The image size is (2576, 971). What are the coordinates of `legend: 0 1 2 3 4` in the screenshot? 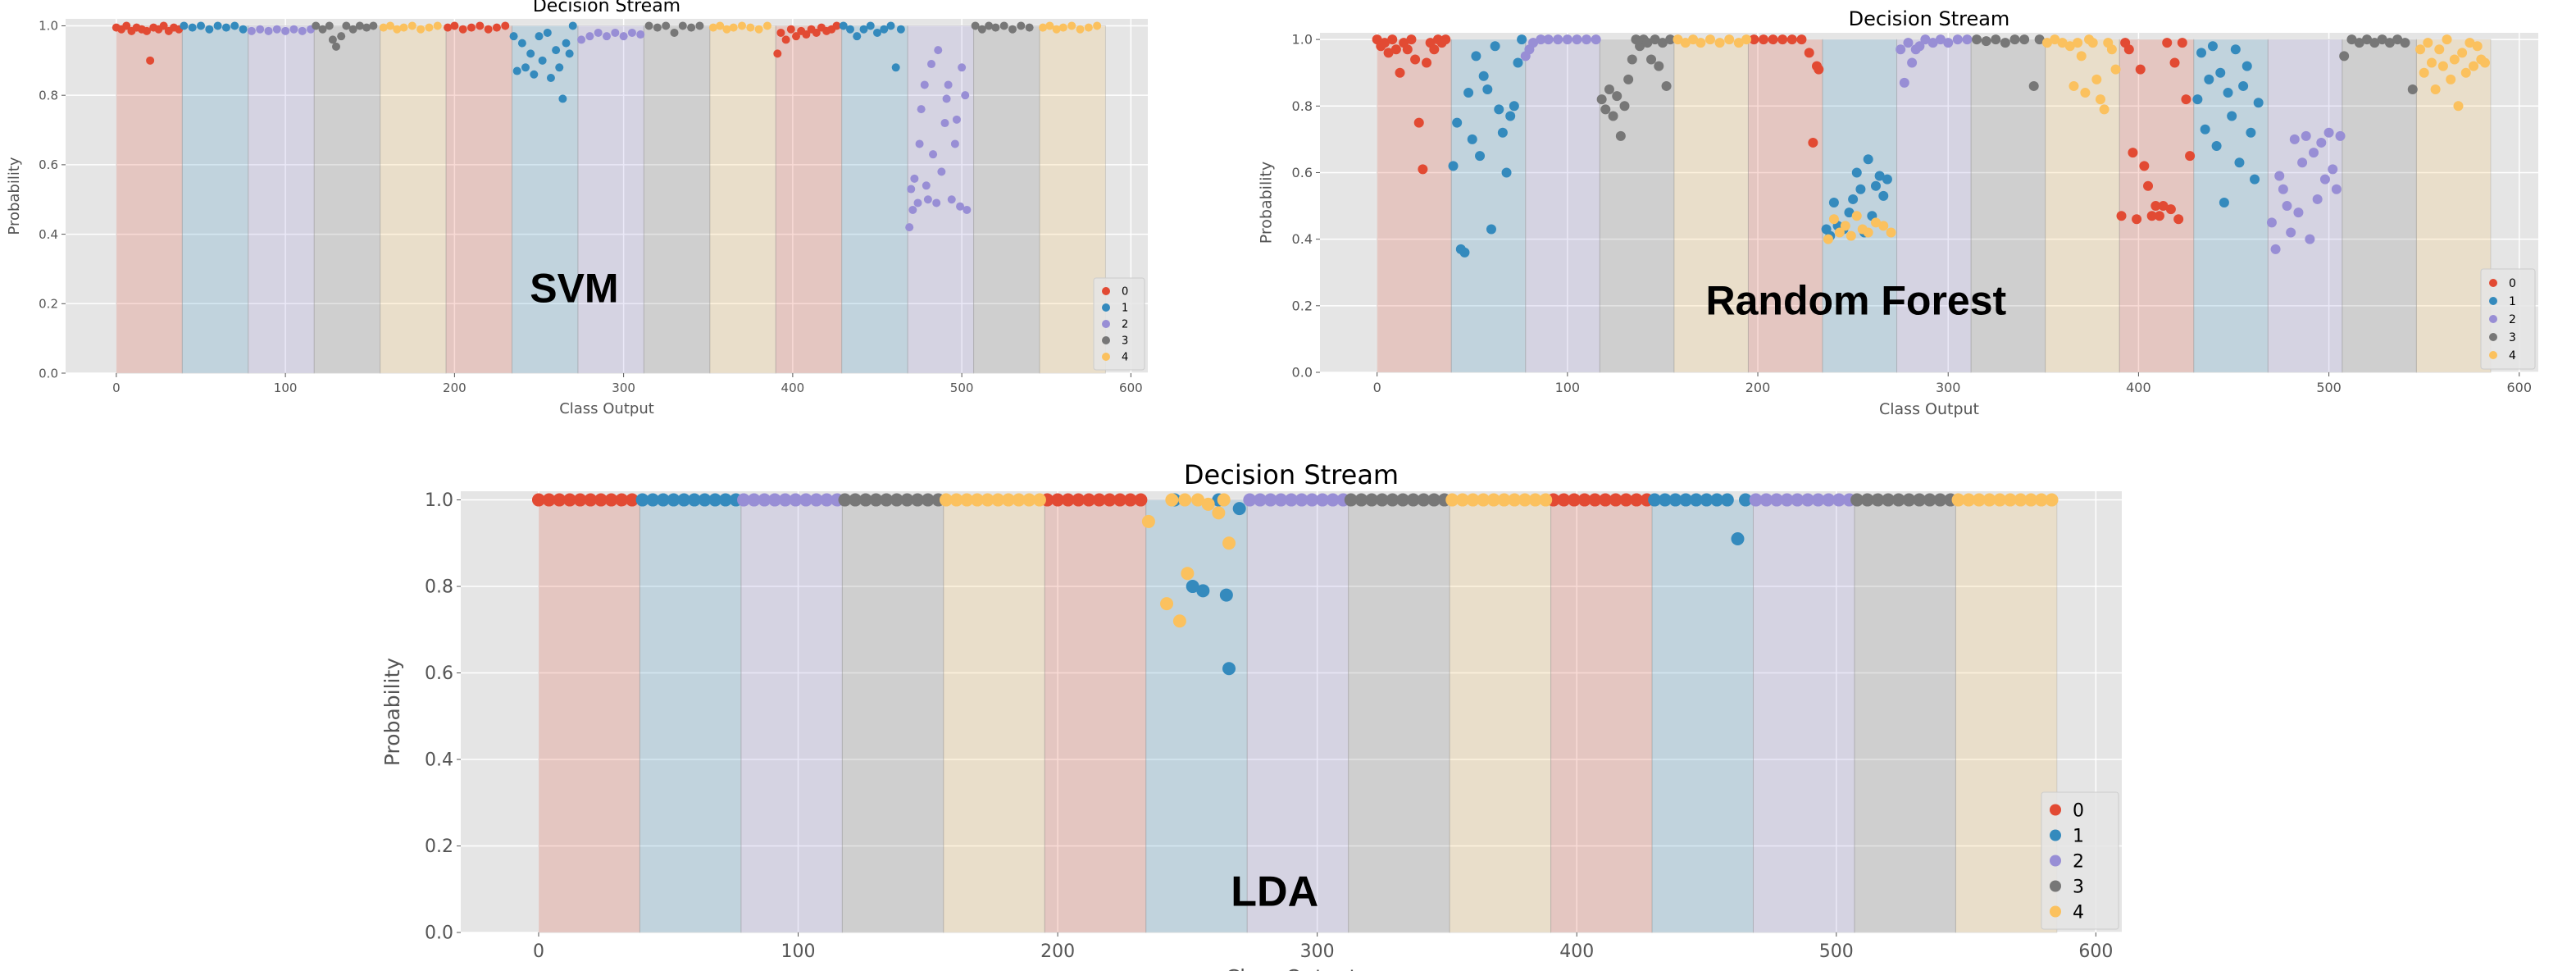 It's located at (1119, 324).